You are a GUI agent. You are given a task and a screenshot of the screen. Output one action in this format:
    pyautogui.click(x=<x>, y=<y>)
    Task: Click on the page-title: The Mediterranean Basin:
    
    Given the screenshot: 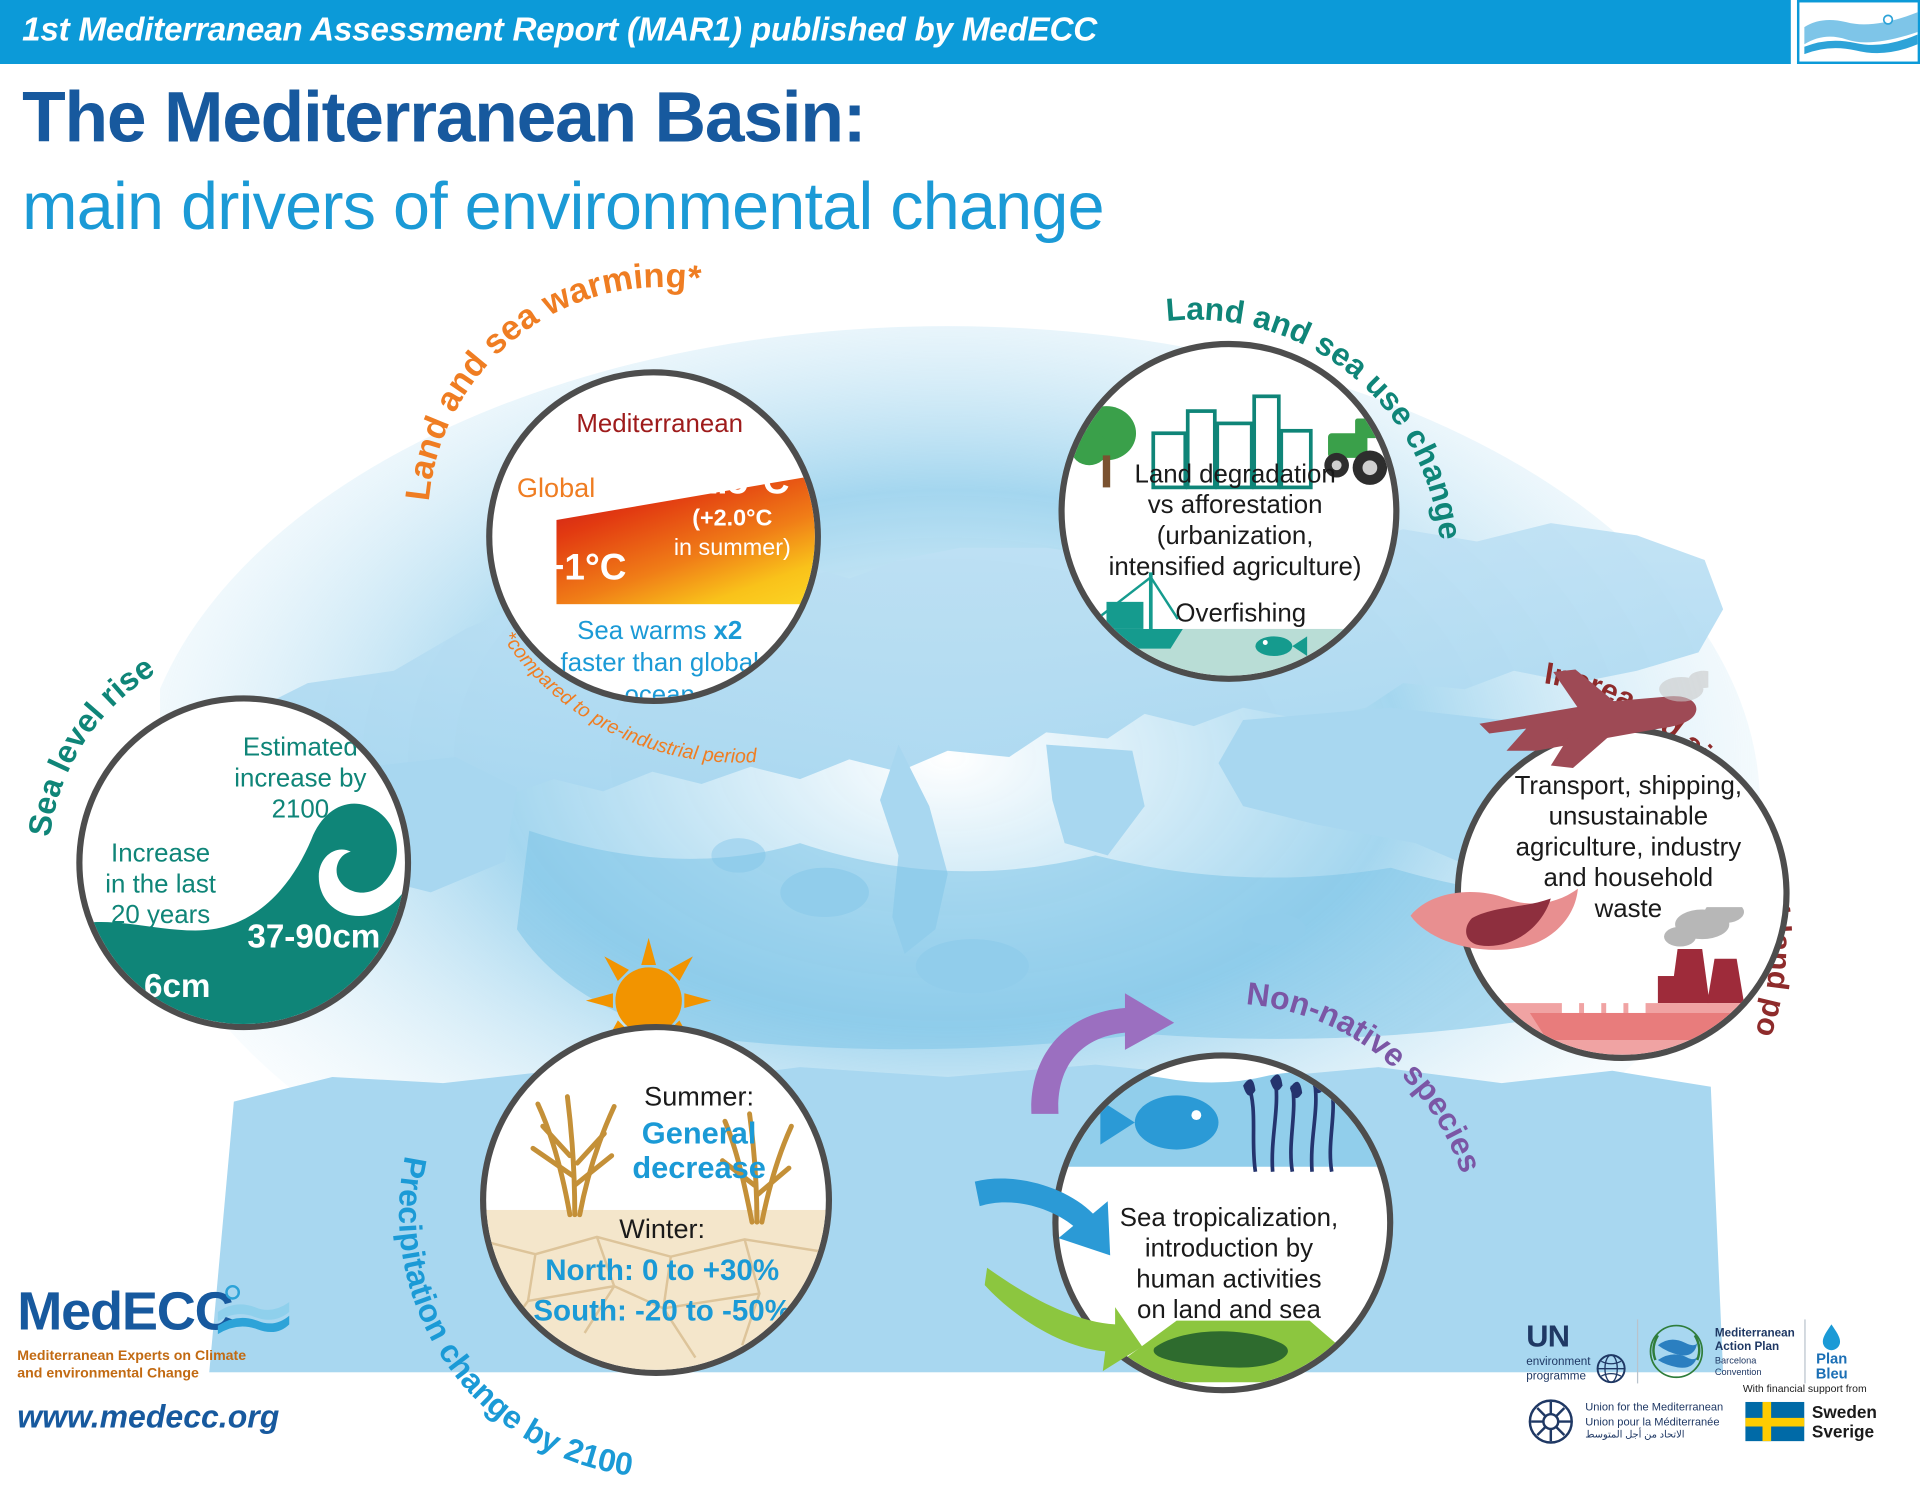 What is the action you would take?
    pyautogui.click(x=444, y=117)
    